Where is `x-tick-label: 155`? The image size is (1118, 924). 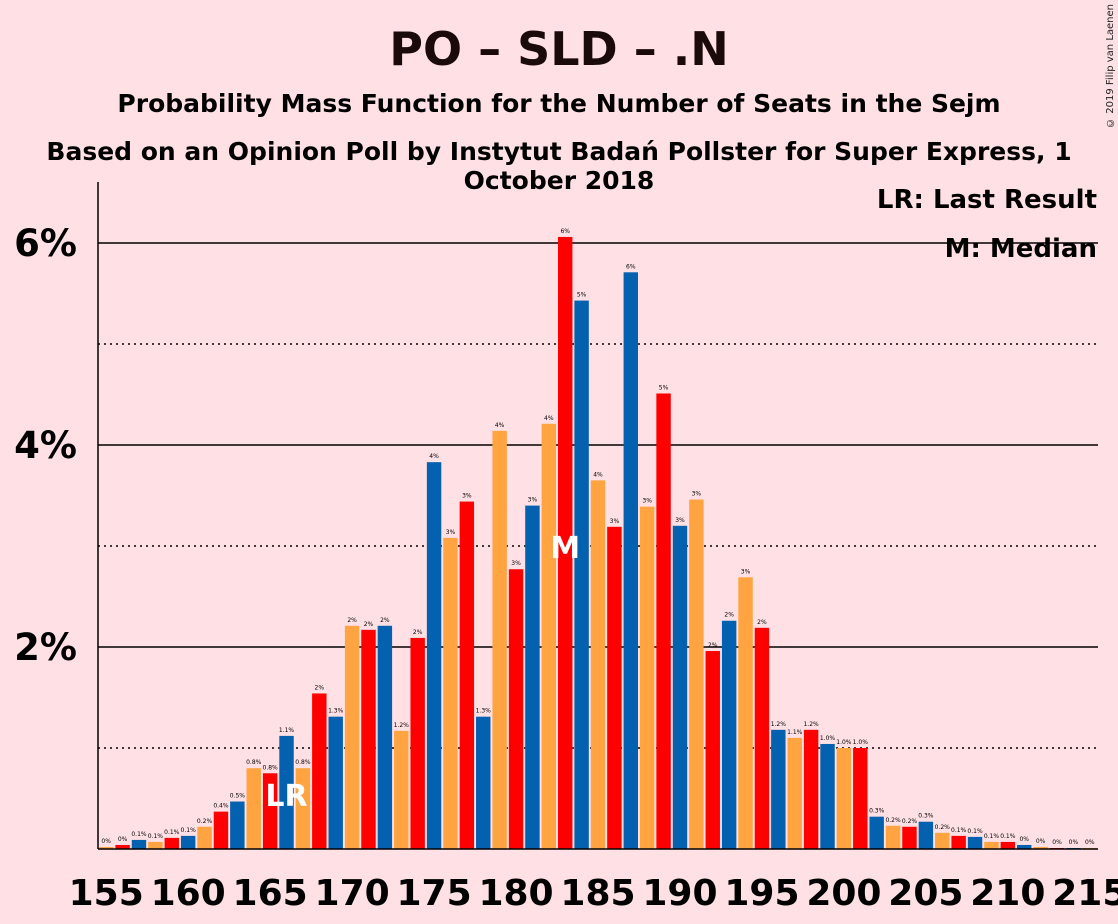
x-tick-label: 155 is located at coordinates (106, 893).